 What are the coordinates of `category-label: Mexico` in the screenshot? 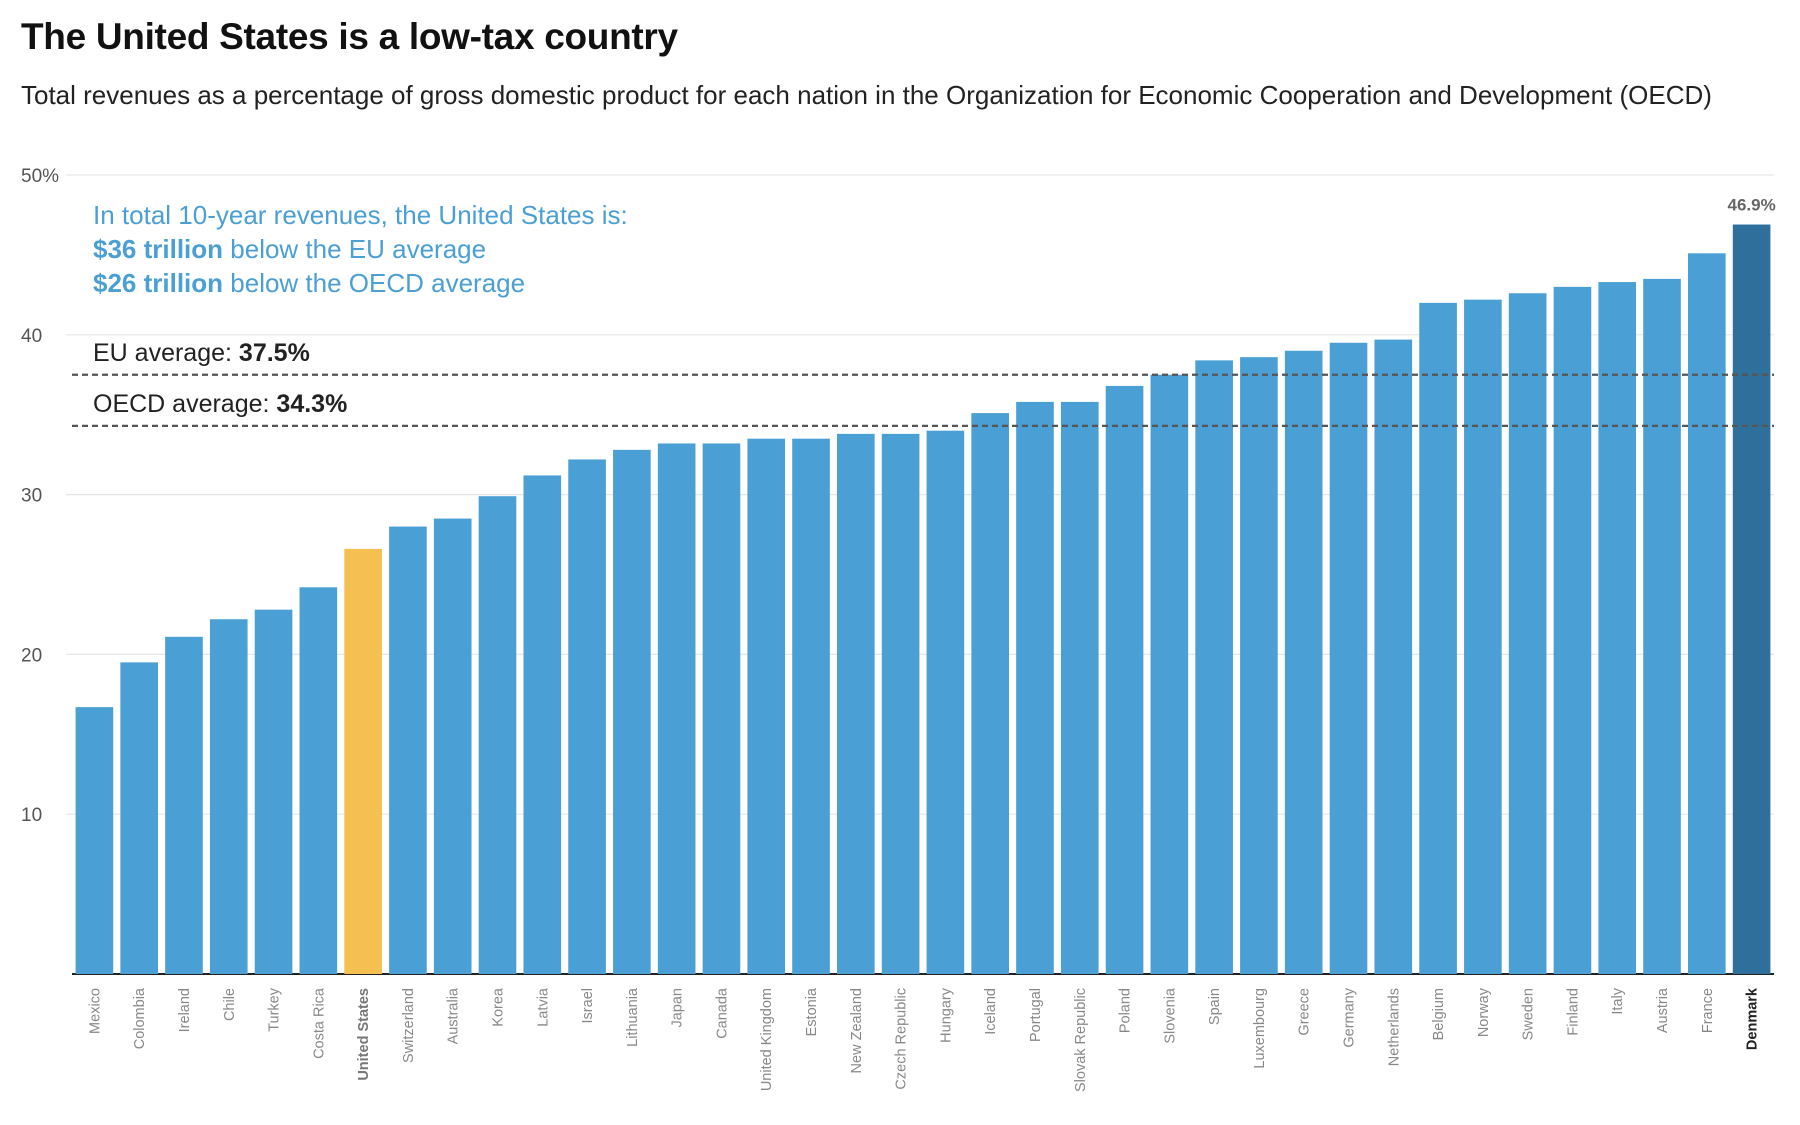 It's located at (95, 1011).